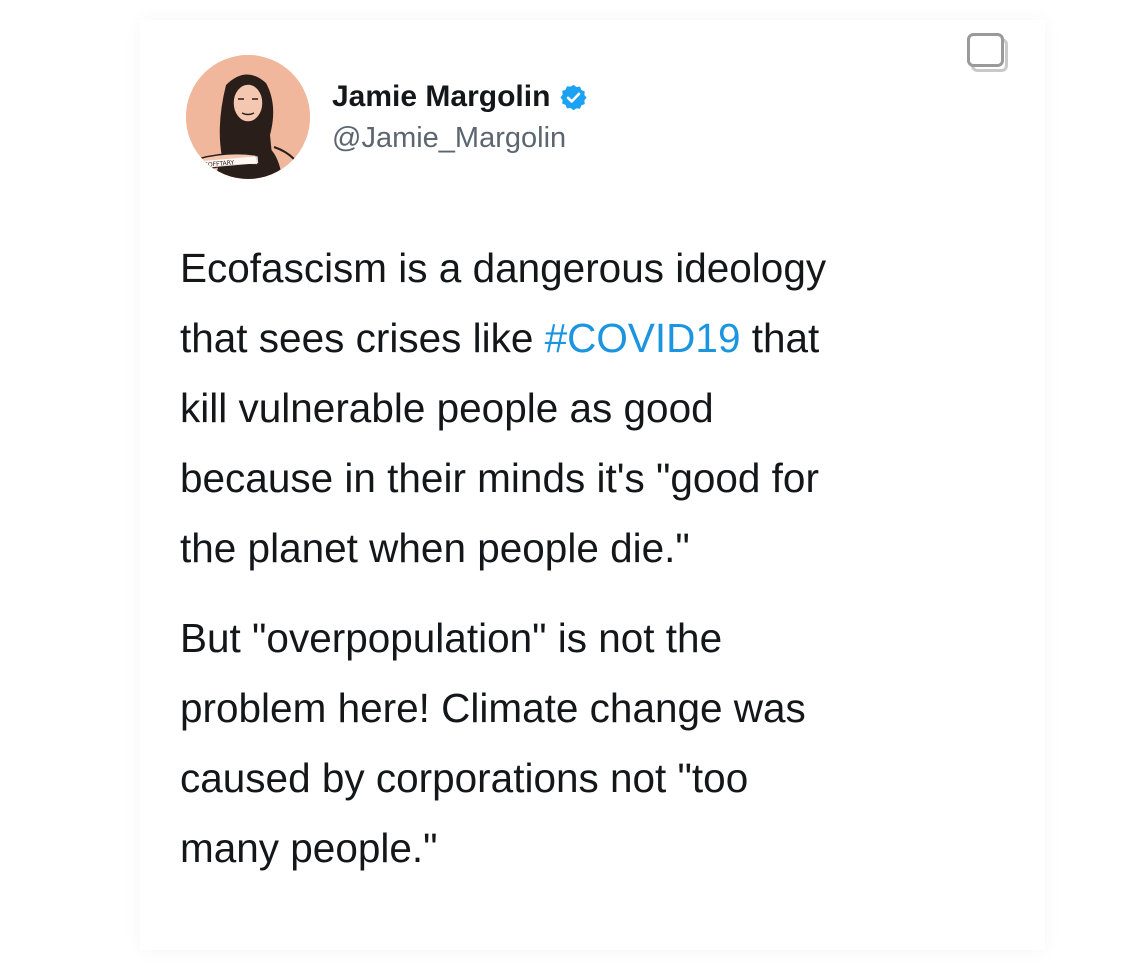 The height and width of the screenshot is (974, 1125). What do you see at coordinates (219, 164) in the screenshot?
I see `avatar-sign-text: SOFFTARY` at bounding box center [219, 164].